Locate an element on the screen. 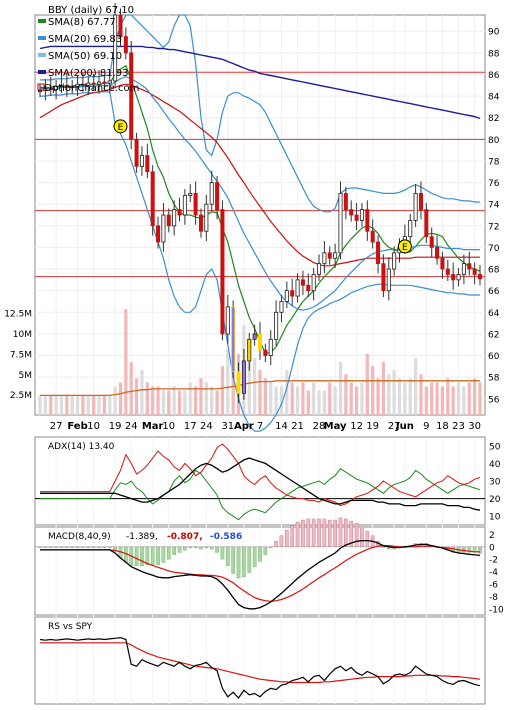 Image resolution: width=526 pixels, height=710 pixels. price-tick-label: 66 is located at coordinates (494, 292).